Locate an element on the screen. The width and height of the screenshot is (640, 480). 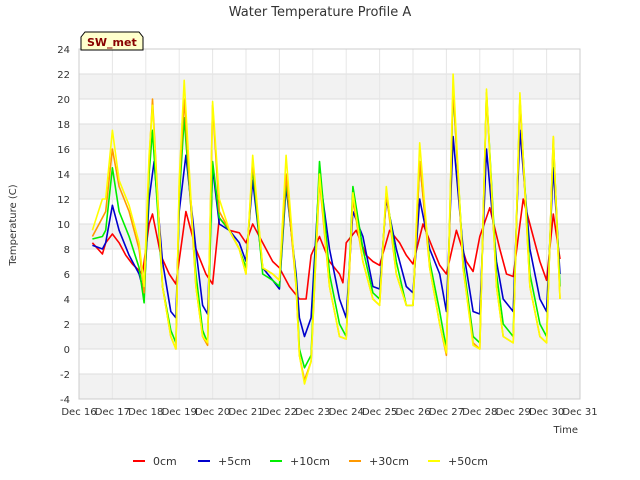
y-tick-label: 4 is located at coordinates (67, 300).